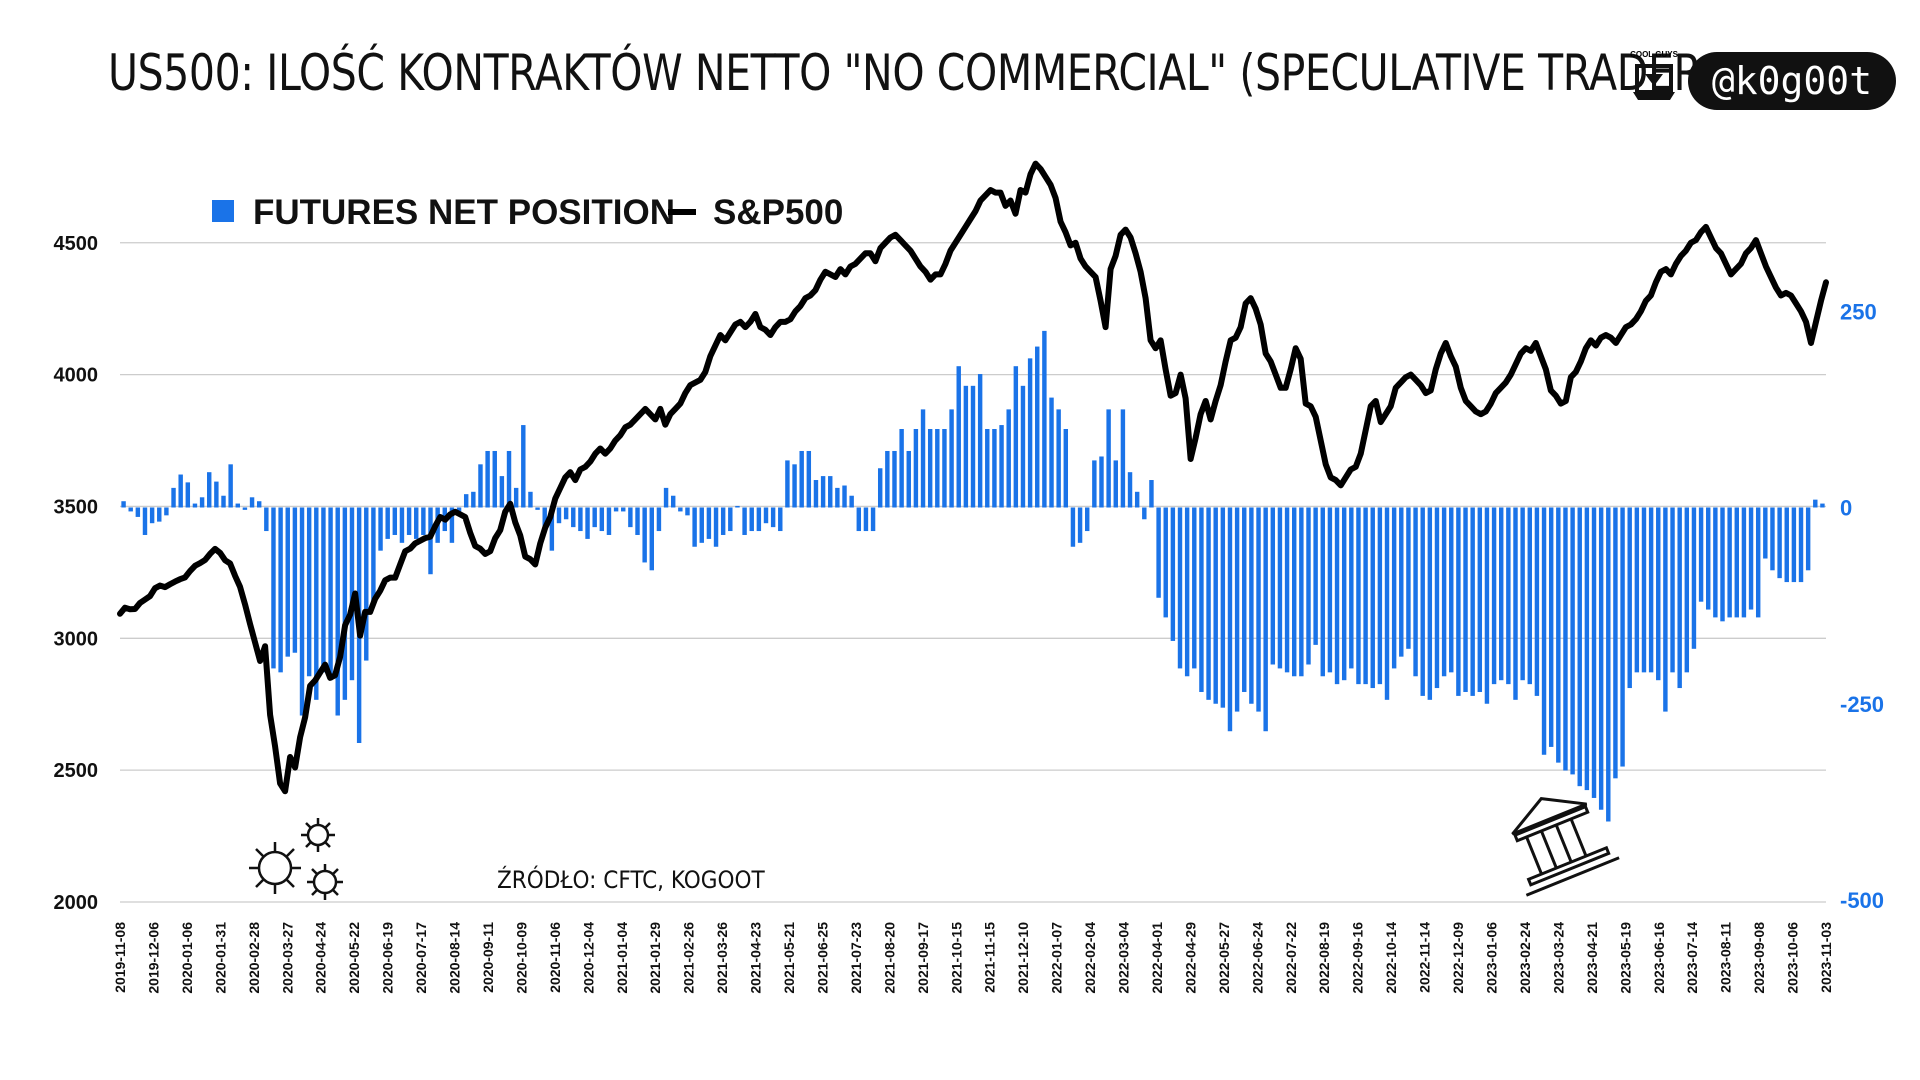 The height and width of the screenshot is (1080, 1920). What do you see at coordinates (689, 958) in the screenshot?
I see `x-axis-tick-label: 2021-02-26` at bounding box center [689, 958].